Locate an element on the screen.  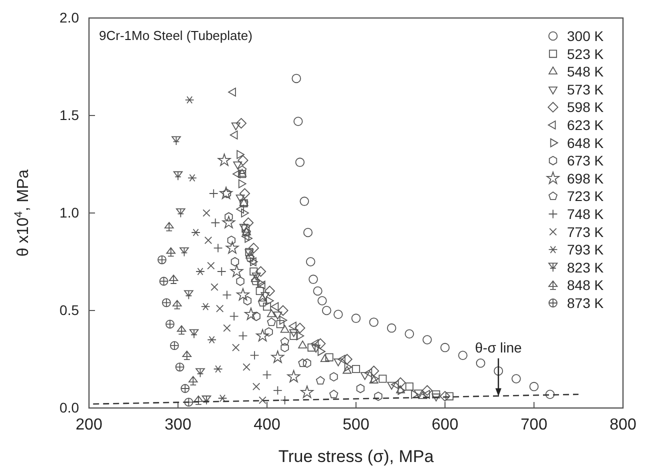
x-tick-label: 500 is located at coordinates (356, 425).